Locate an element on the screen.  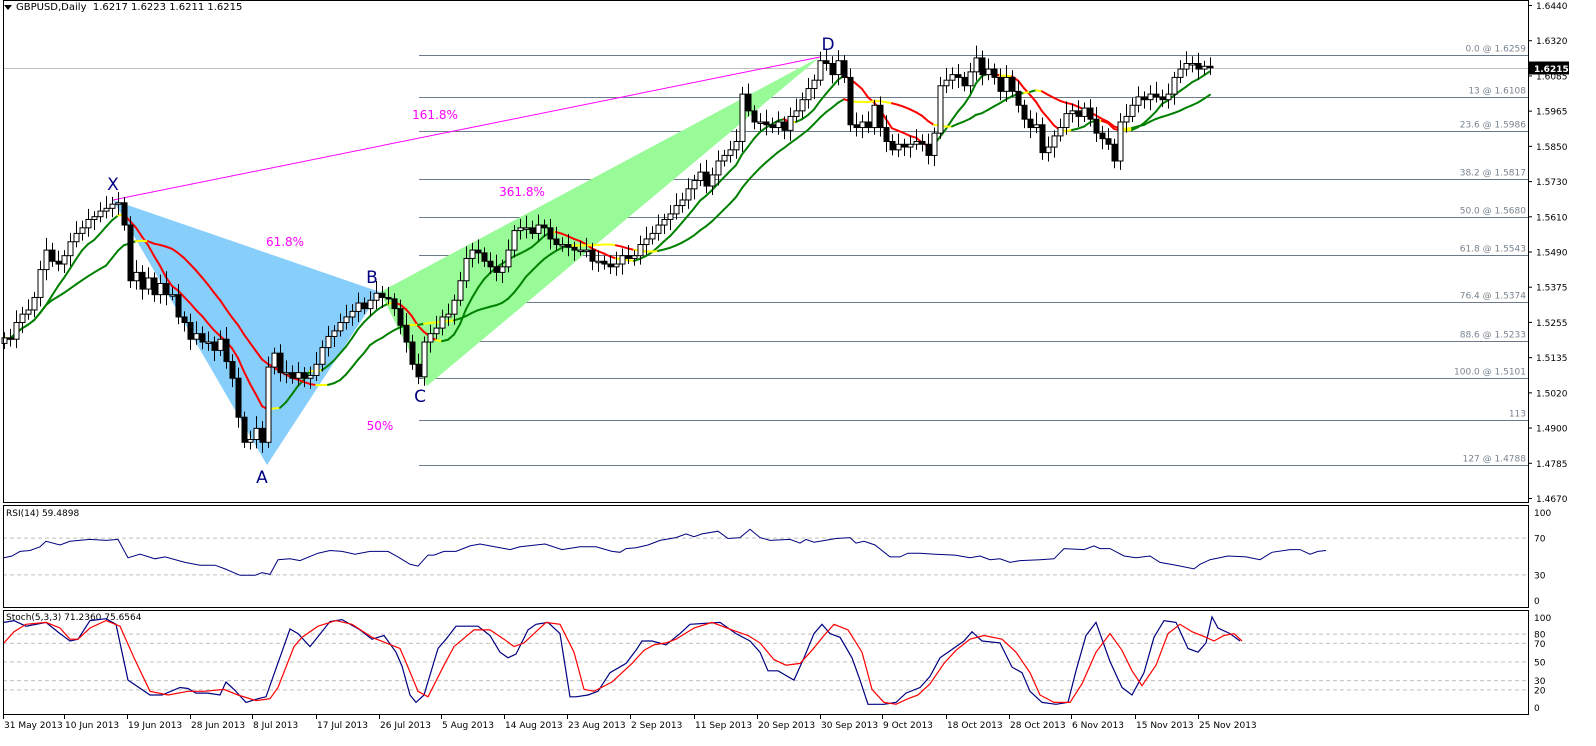
price-tick-label: 1.5135 is located at coordinates (1552, 359).